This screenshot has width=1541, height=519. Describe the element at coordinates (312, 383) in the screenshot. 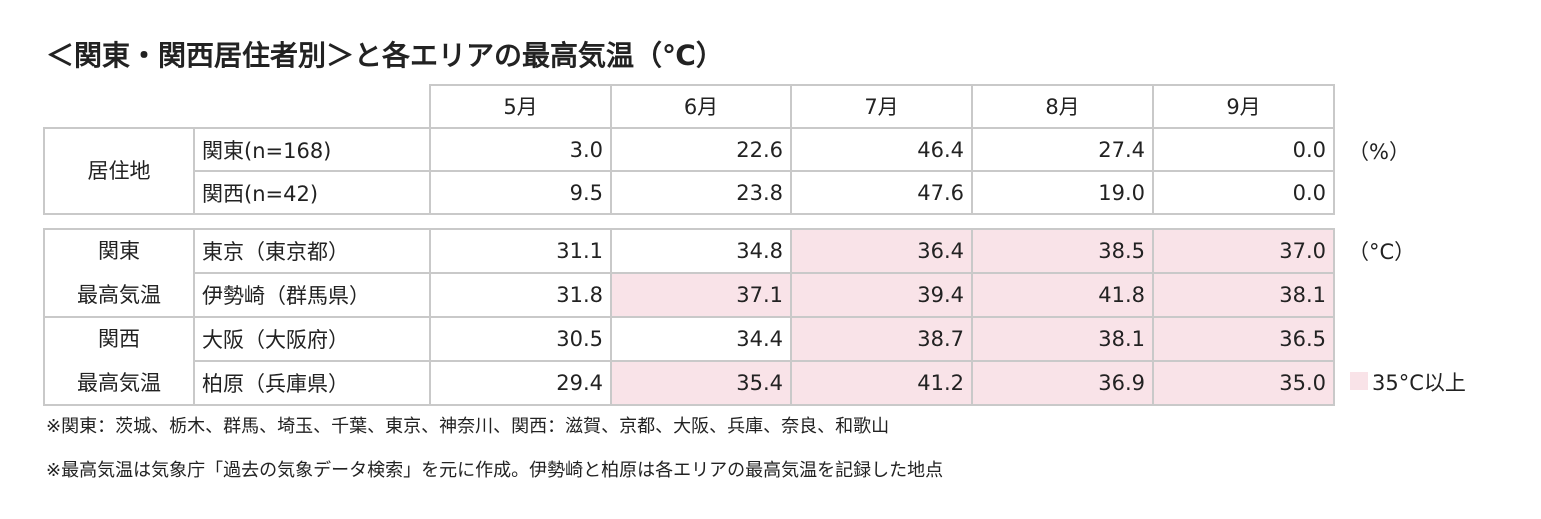

I see `row-name: 柏原（兵庫県）` at that location.